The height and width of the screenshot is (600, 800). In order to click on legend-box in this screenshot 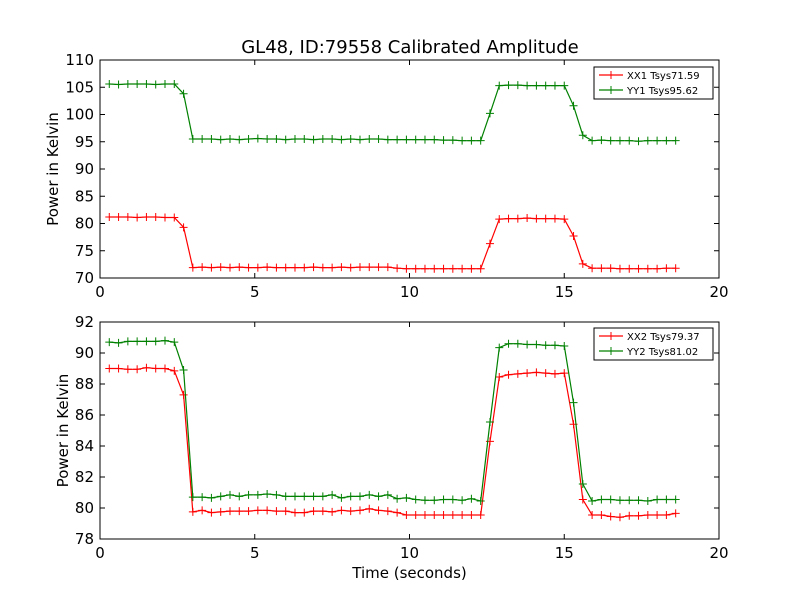, I will do `click(653, 344)`.